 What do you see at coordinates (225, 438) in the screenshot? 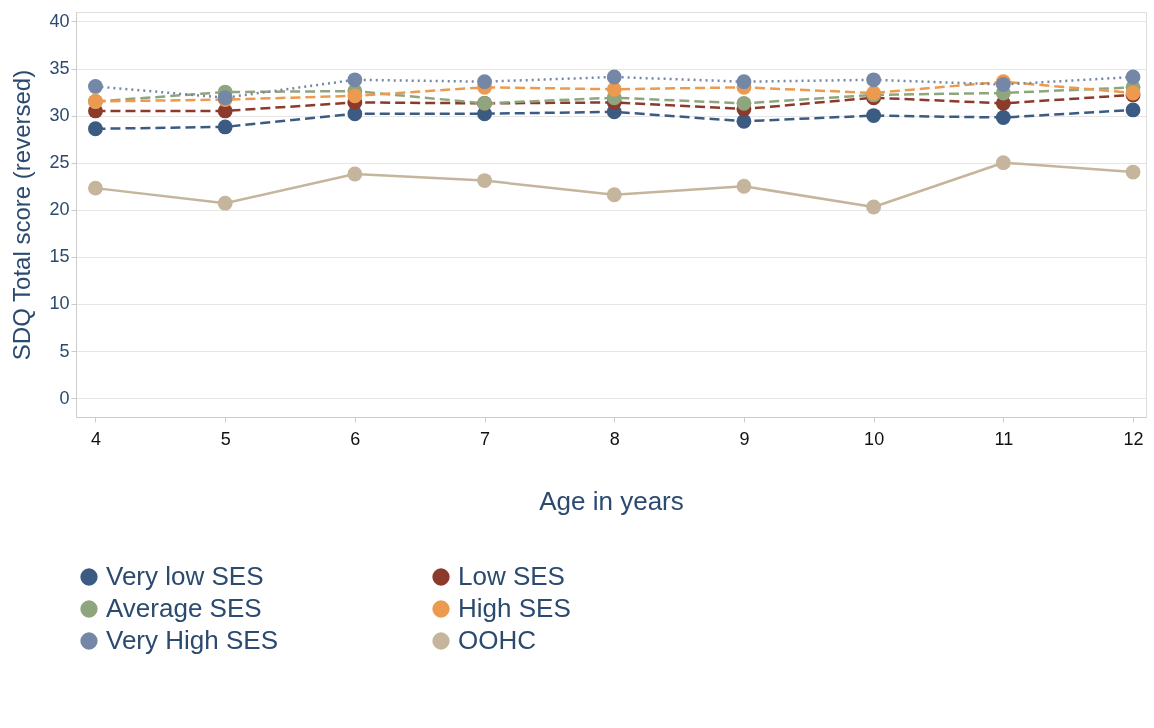
I see `x-tick-label: 5` at bounding box center [225, 438].